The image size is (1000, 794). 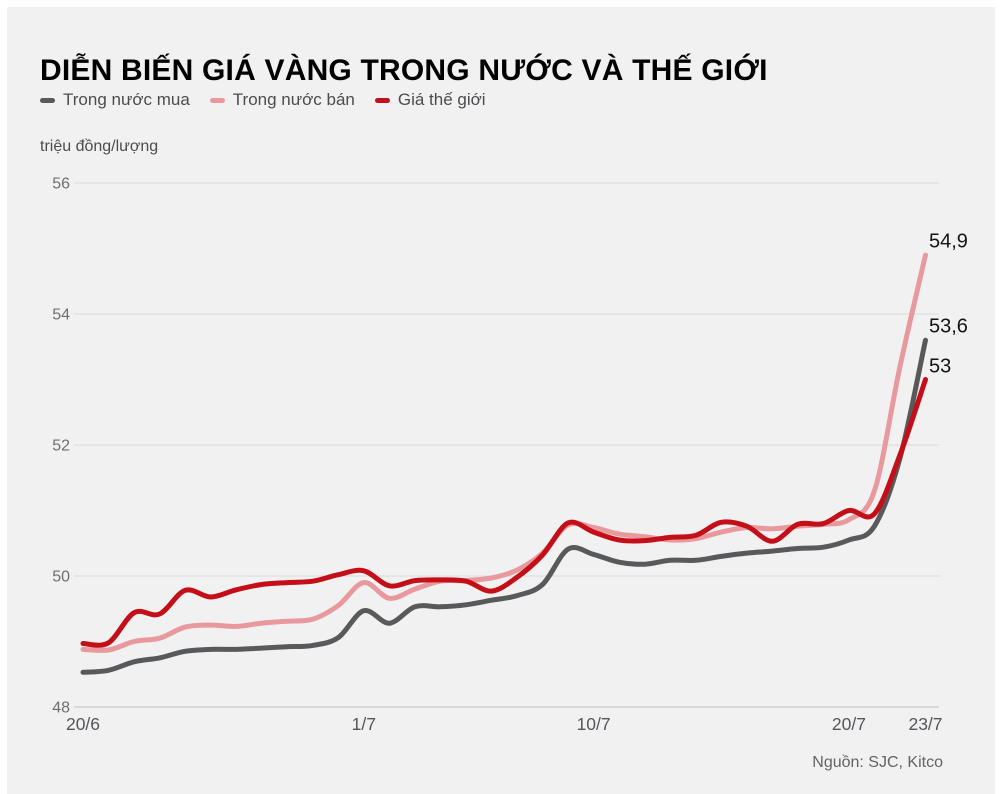 I want to click on y-tick-label-48: 48, so click(x=61, y=708).